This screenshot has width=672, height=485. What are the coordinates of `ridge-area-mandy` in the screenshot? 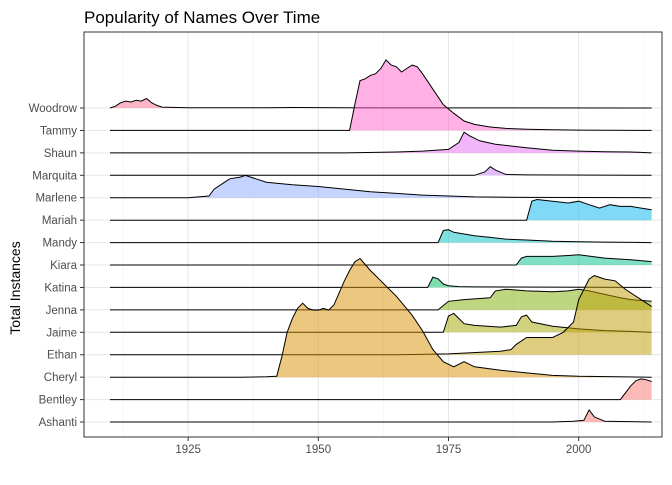 It's located at (381, 236).